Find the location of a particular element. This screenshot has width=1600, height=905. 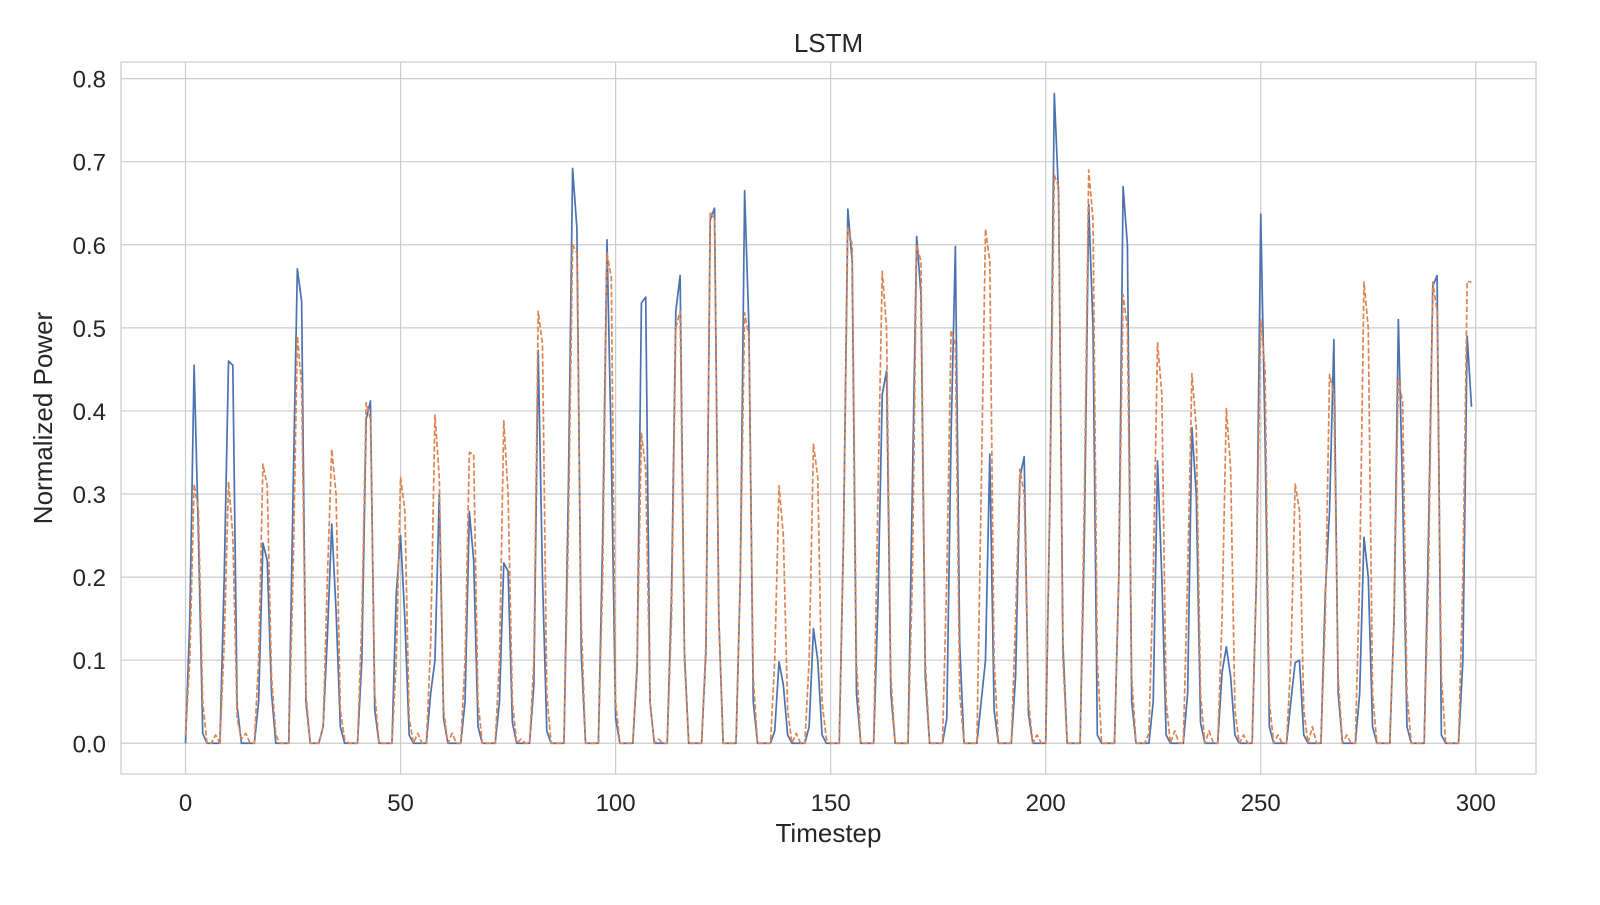

y-tick-label: 0.6 is located at coordinates (89, 246).